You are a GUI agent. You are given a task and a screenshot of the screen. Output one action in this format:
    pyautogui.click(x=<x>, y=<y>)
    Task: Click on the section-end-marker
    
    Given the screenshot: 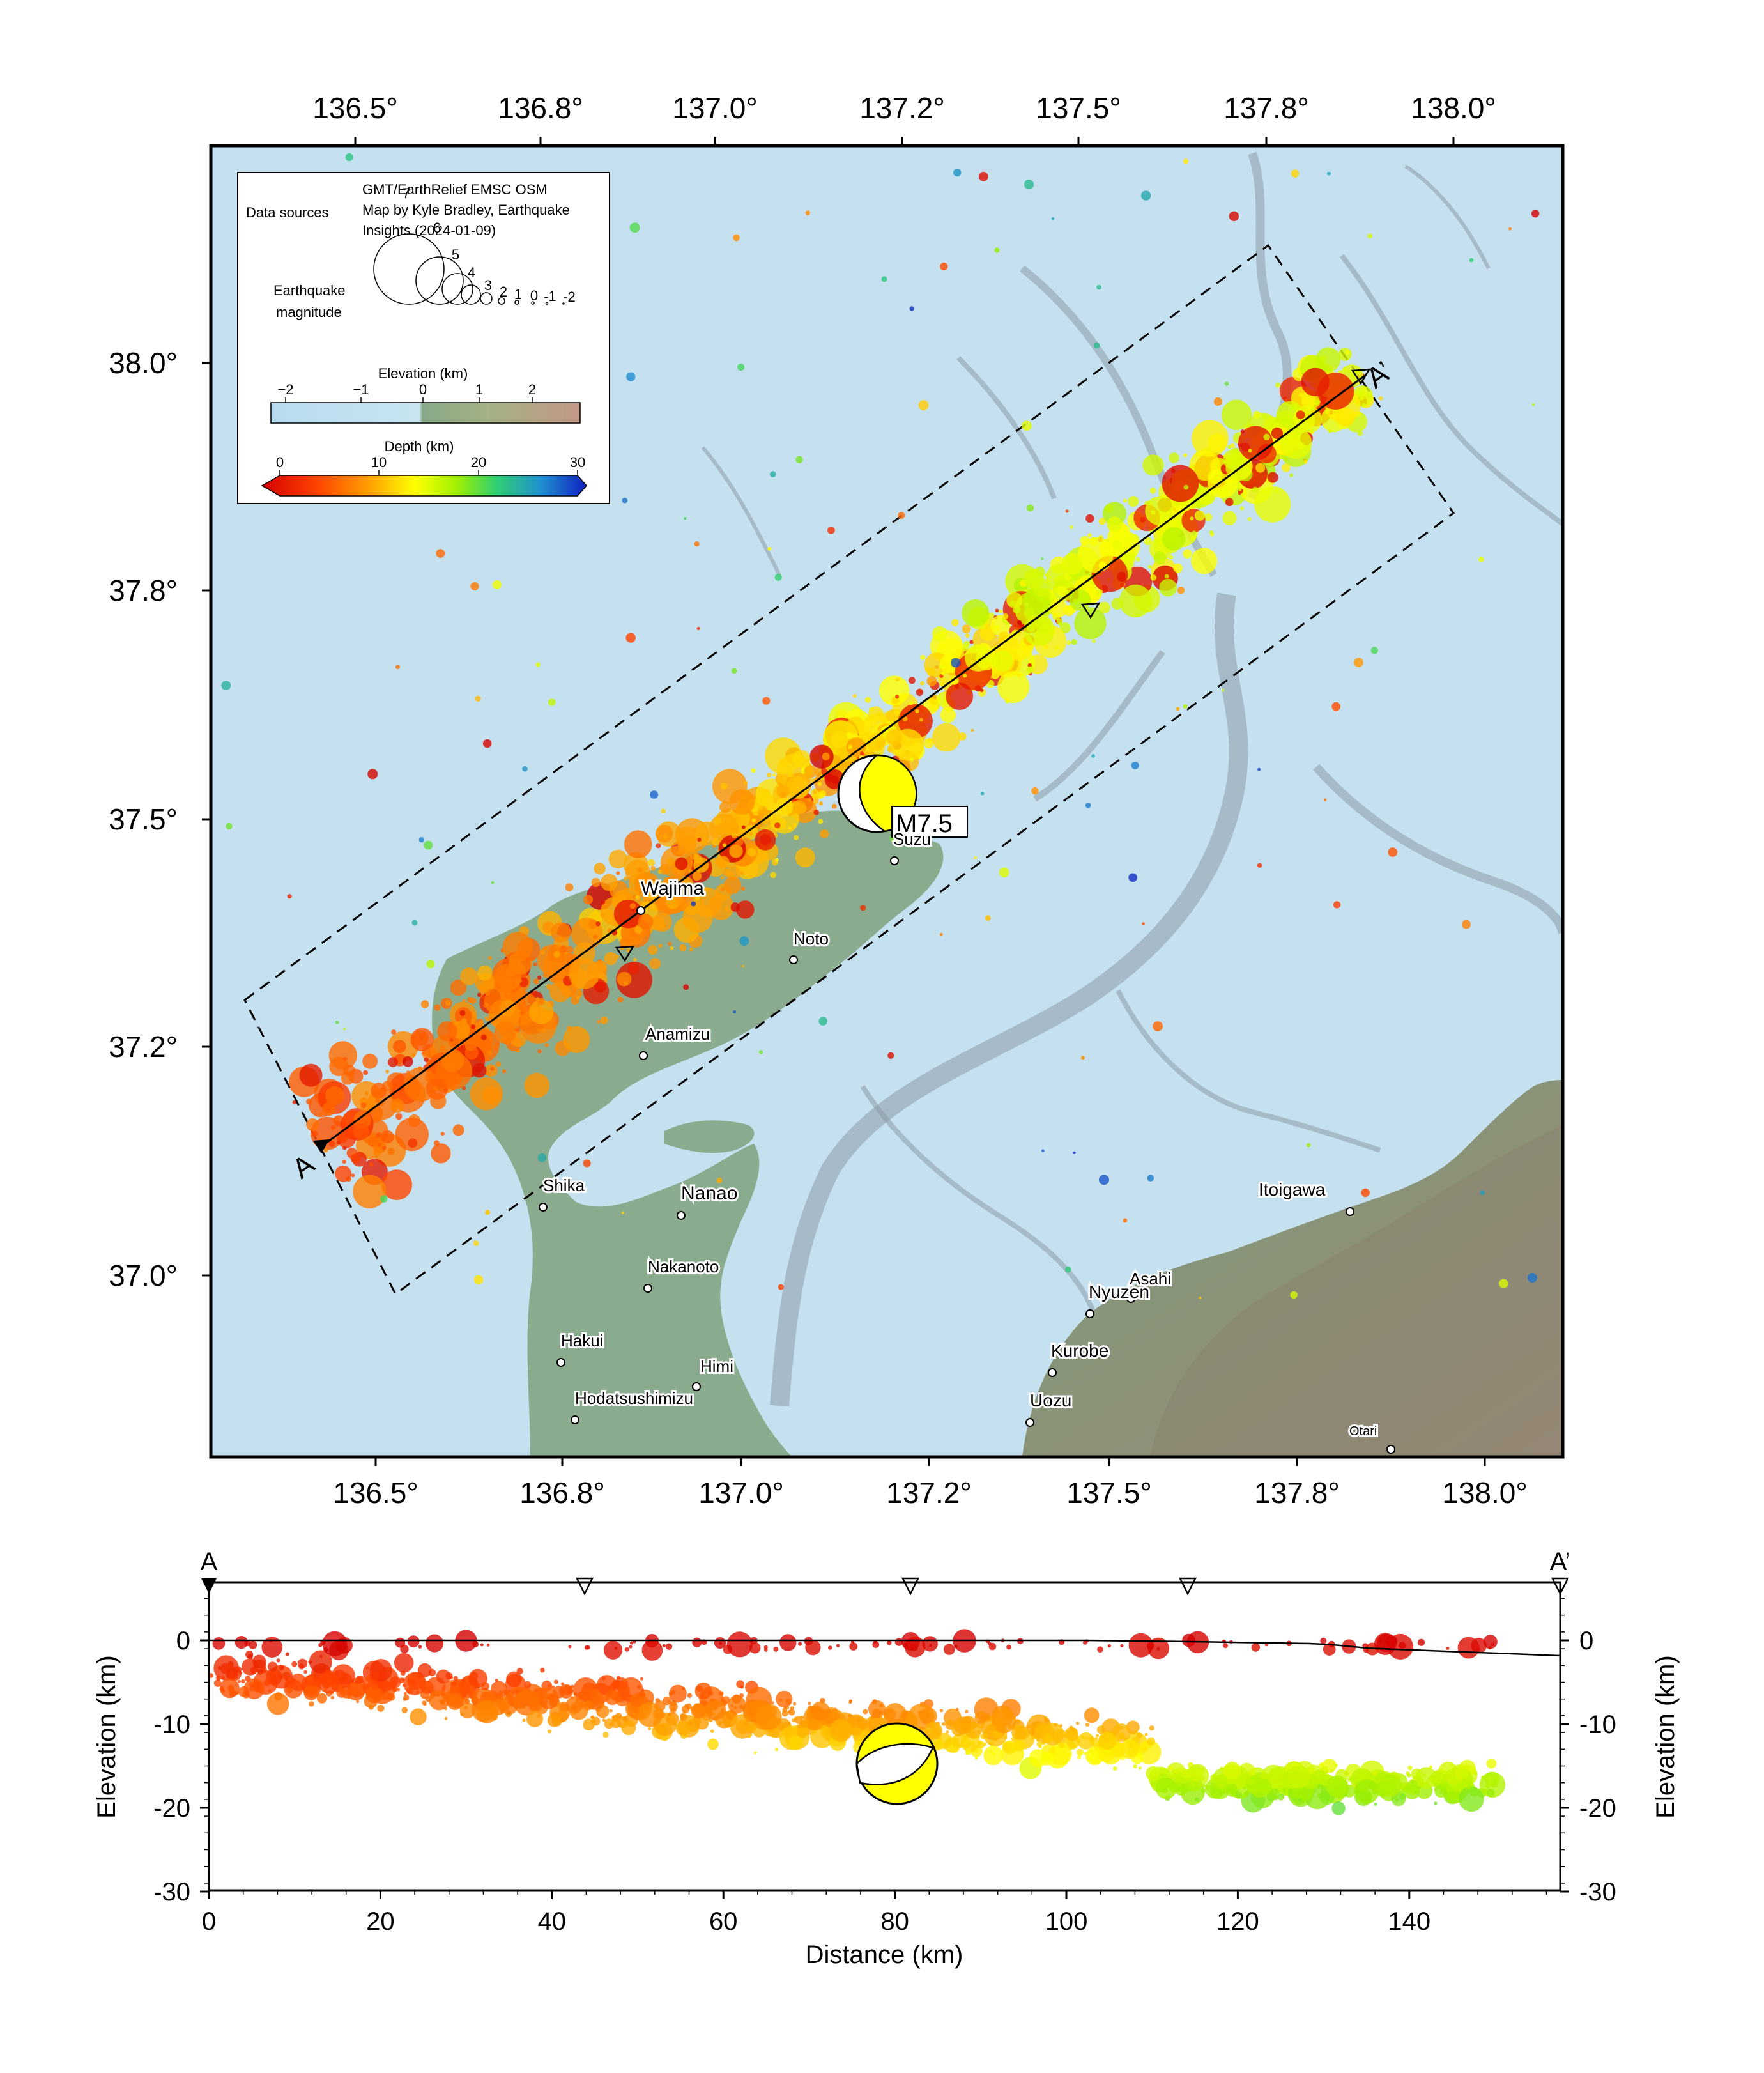 What is the action you would take?
    pyautogui.click(x=1560, y=1586)
    